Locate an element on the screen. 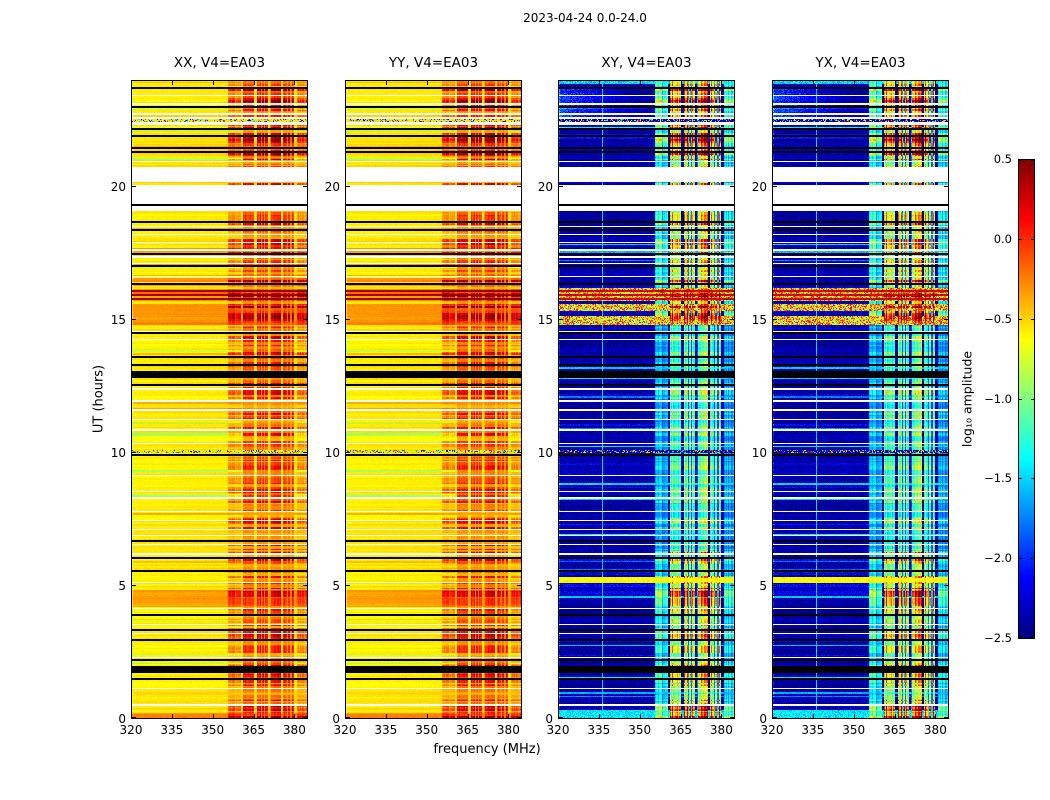 Image resolution: width=1050 pixels, height=800 pixels. y-axis-label: UT (hours) is located at coordinates (99, 399).